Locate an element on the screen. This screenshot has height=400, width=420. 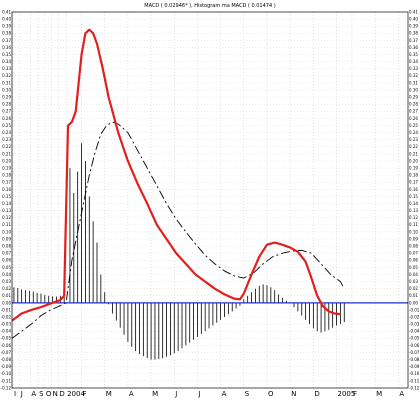
y-tick-label-left: 0.14 is located at coordinates (6, 203).